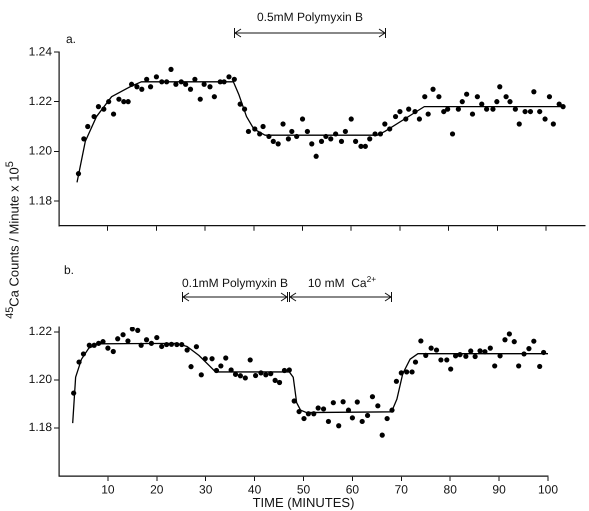 This screenshot has width=589, height=511. Describe the element at coordinates (235, 283) in the screenshot. I see `text: 0.1mM Polymyxin B` at that location.